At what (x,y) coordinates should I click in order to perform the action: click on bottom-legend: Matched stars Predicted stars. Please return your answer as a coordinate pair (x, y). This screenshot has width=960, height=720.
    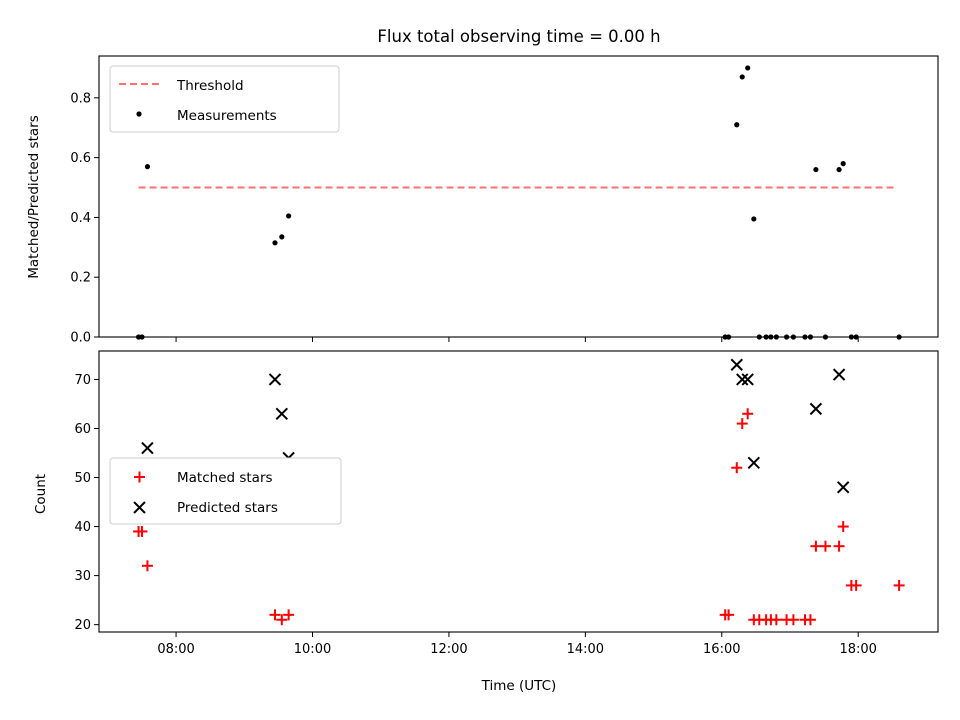
    Looking at the image, I should click on (225, 491).